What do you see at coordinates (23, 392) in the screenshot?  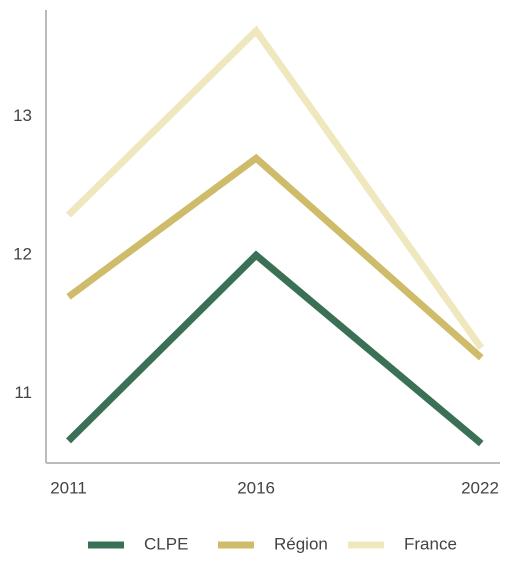 I see `y-tick-label: 11` at bounding box center [23, 392].